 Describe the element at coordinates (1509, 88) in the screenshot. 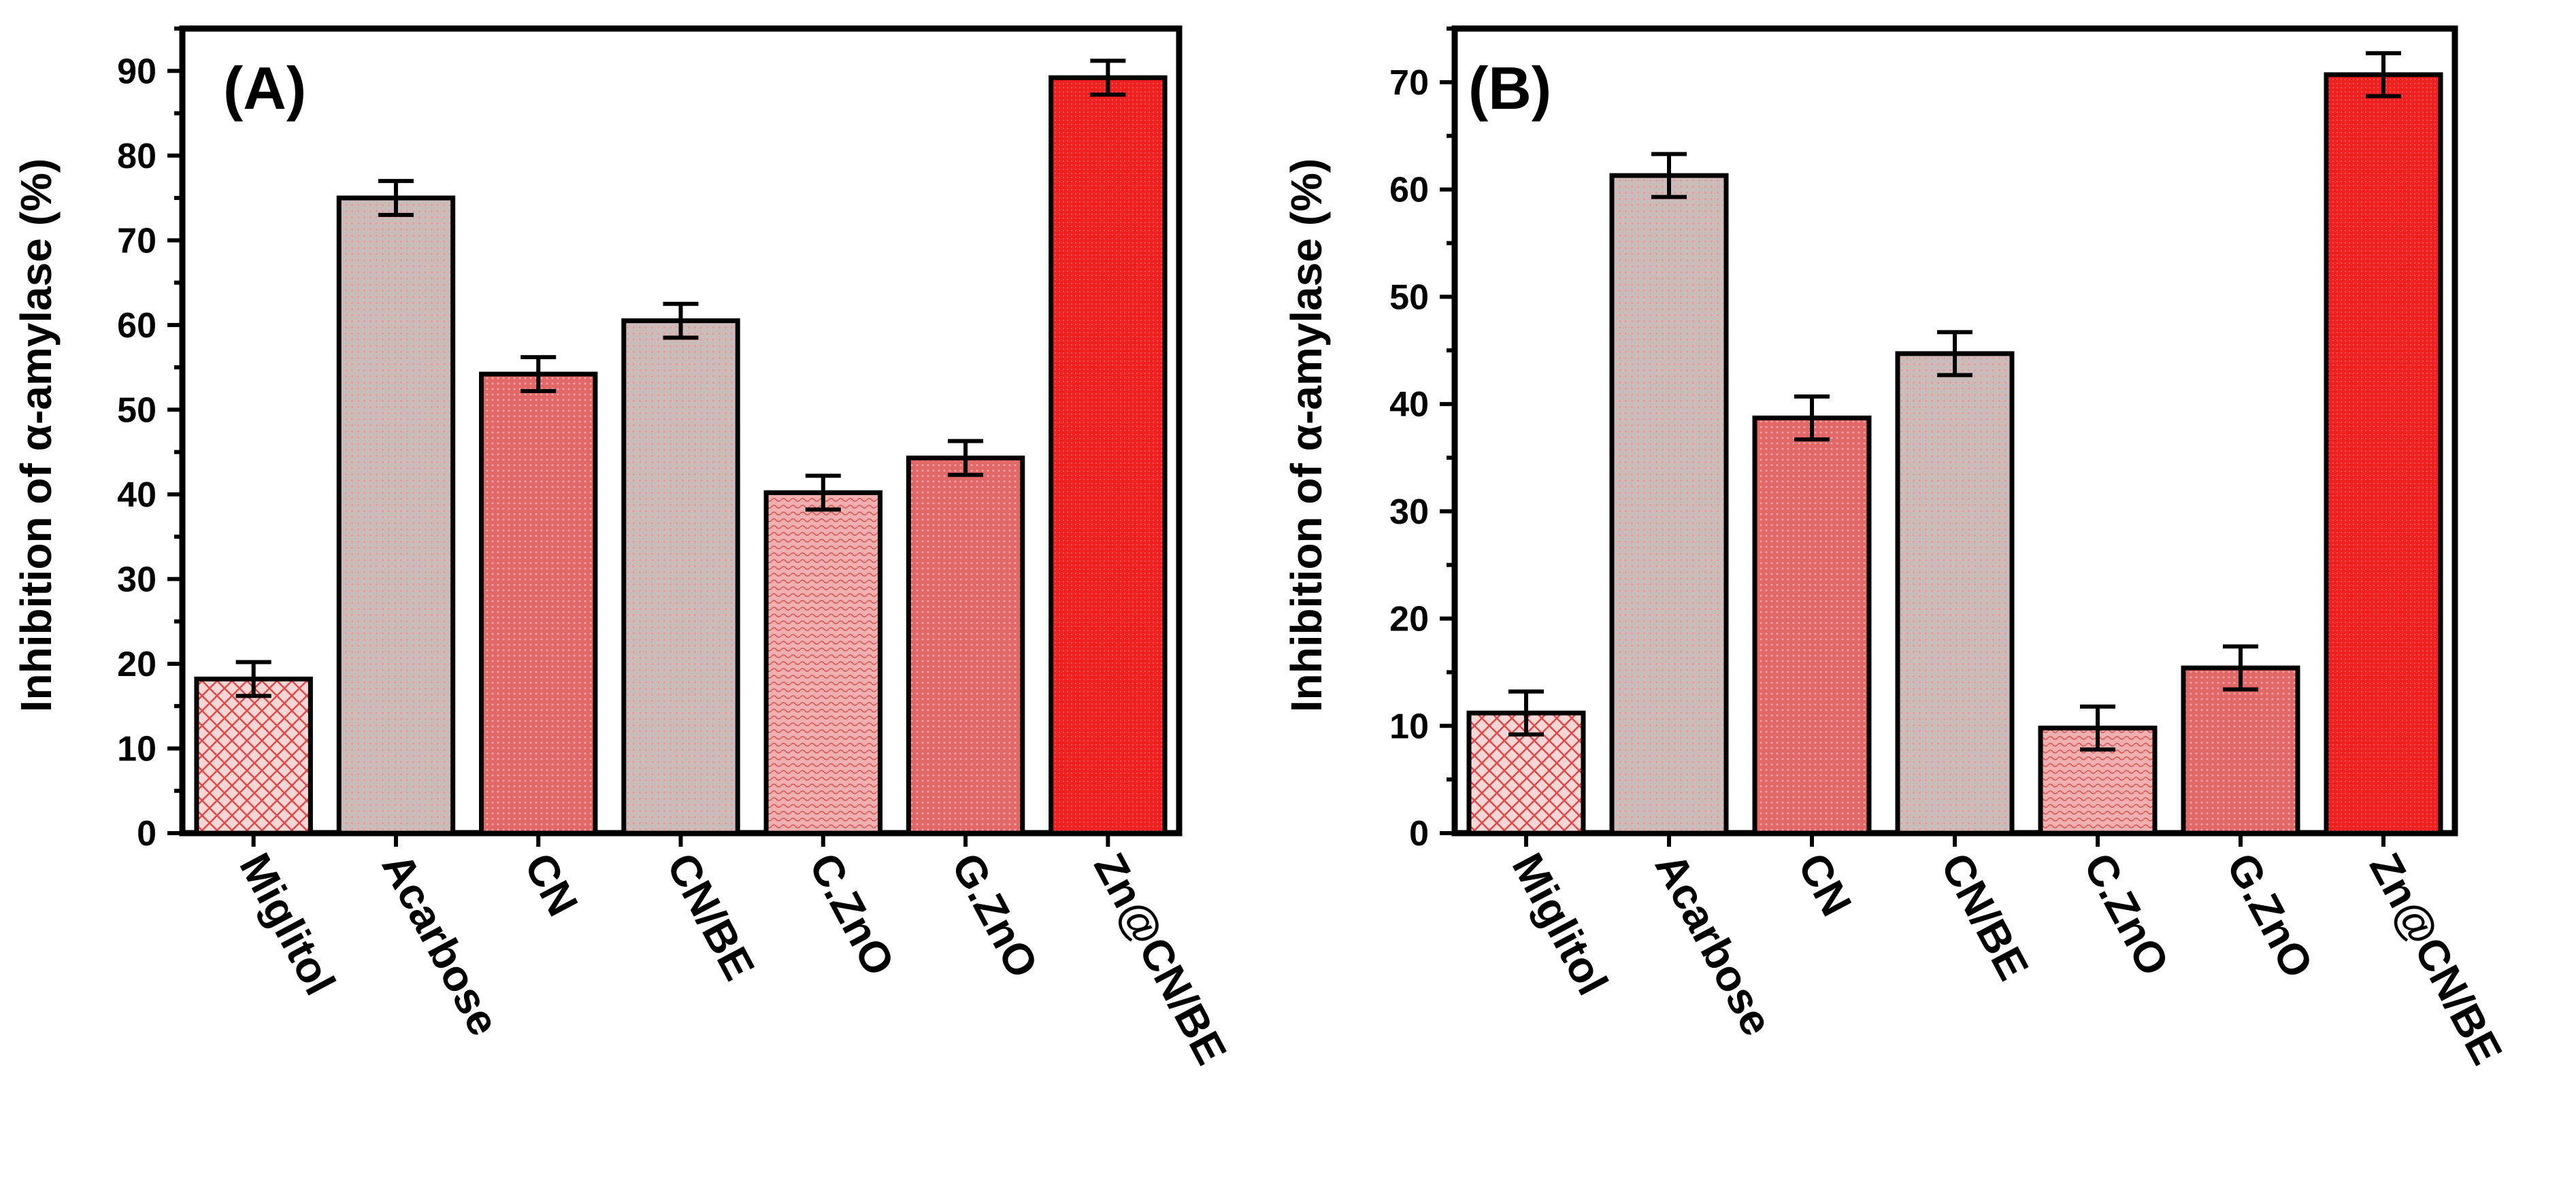

I see `panel-label: (B)` at that location.